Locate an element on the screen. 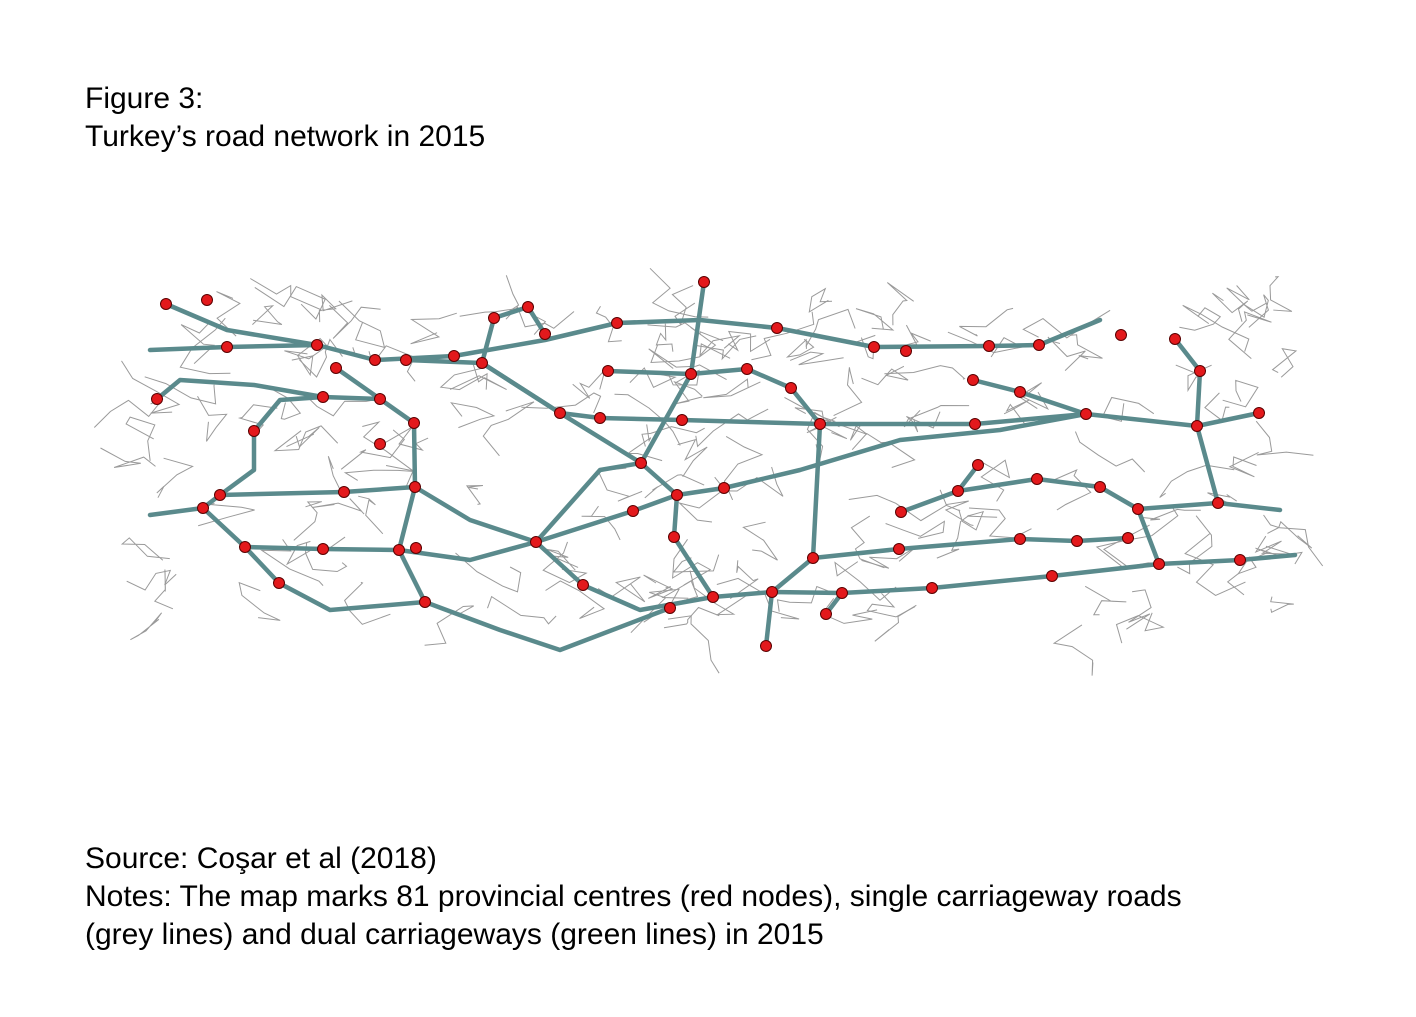 Image resolution: width=1416 pixels, height=1017 pixels. source: Source: Coşar et al (2018) is located at coordinates (261, 858).